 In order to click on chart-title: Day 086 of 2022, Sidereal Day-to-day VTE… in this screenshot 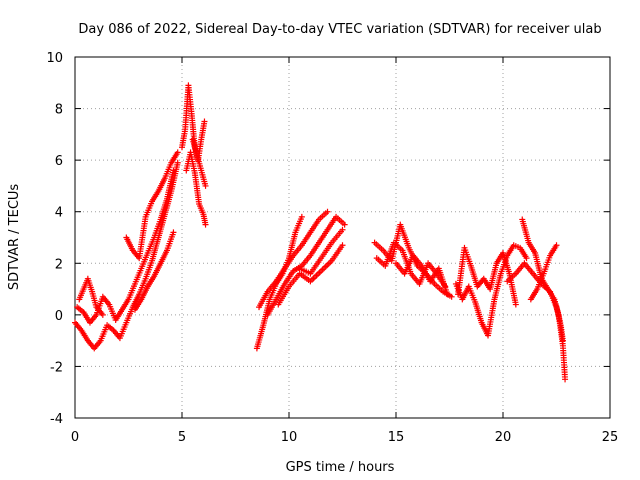, I will do `click(339, 29)`.